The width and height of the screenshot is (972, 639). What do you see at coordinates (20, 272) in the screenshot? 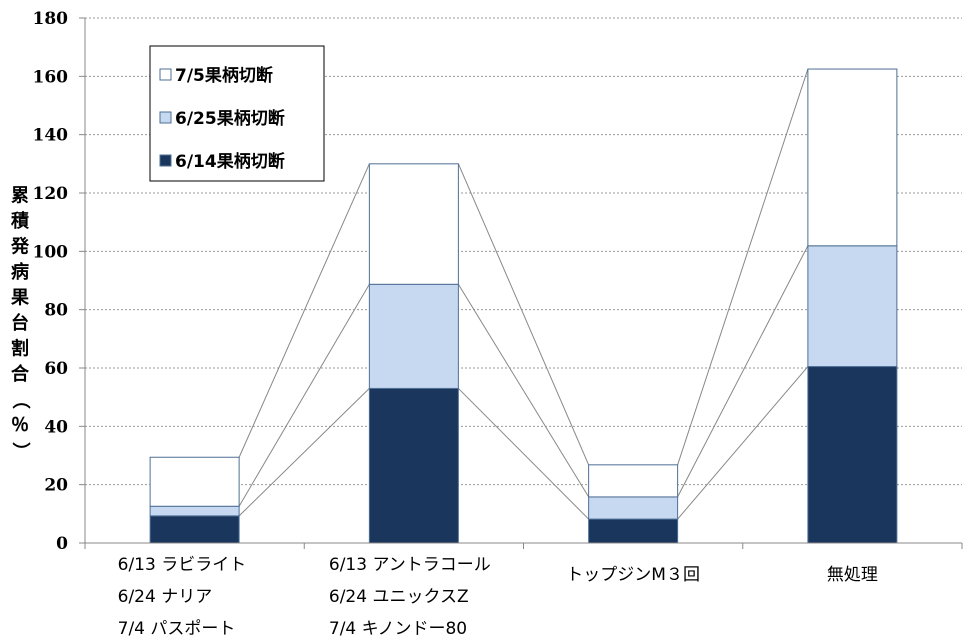
I see `y-axis-label-char-4: 病` at bounding box center [20, 272].